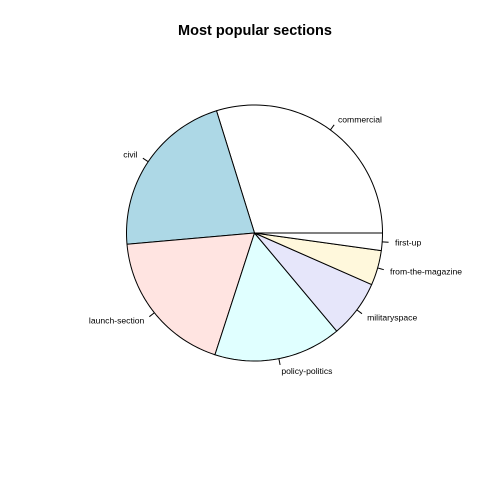 This screenshot has height=480, width=480. What do you see at coordinates (279, 362) in the screenshot?
I see `pie-leader-policy-politics` at bounding box center [279, 362].